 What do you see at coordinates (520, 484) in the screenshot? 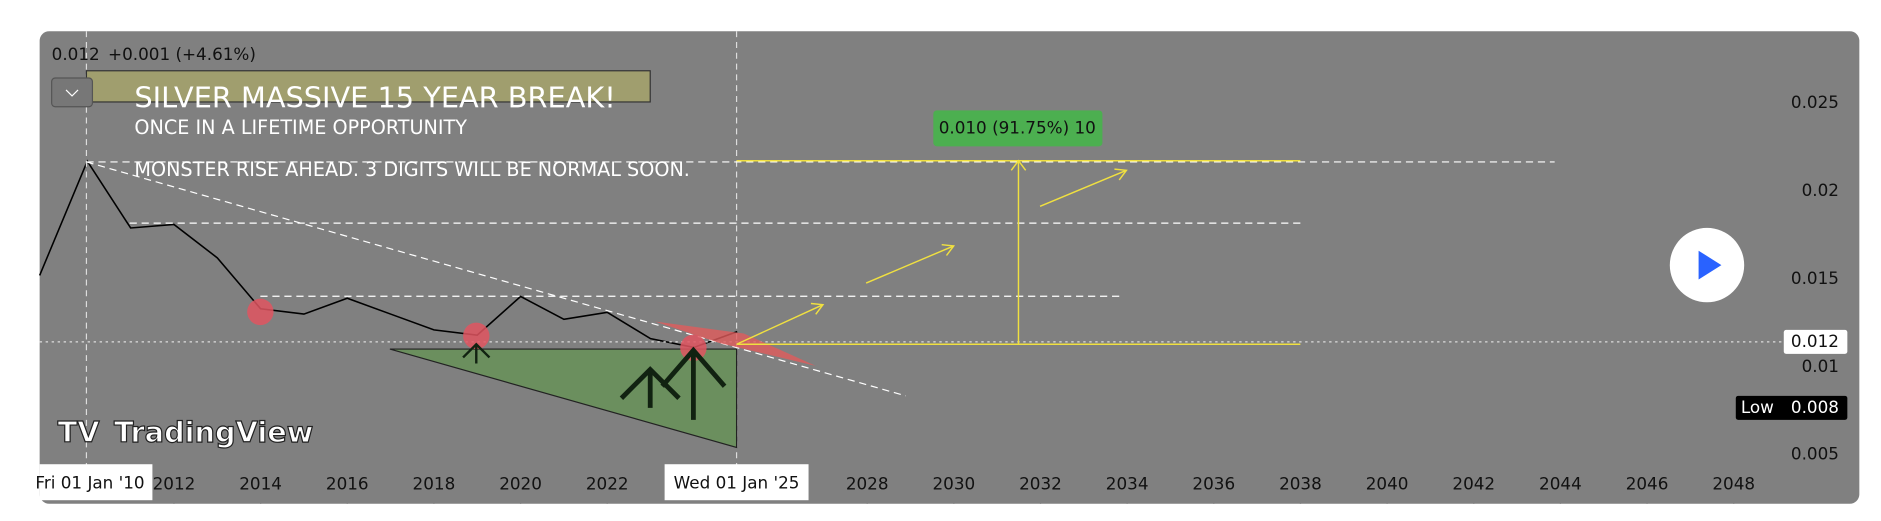
I see `x-tick-label: 2020` at bounding box center [520, 484].